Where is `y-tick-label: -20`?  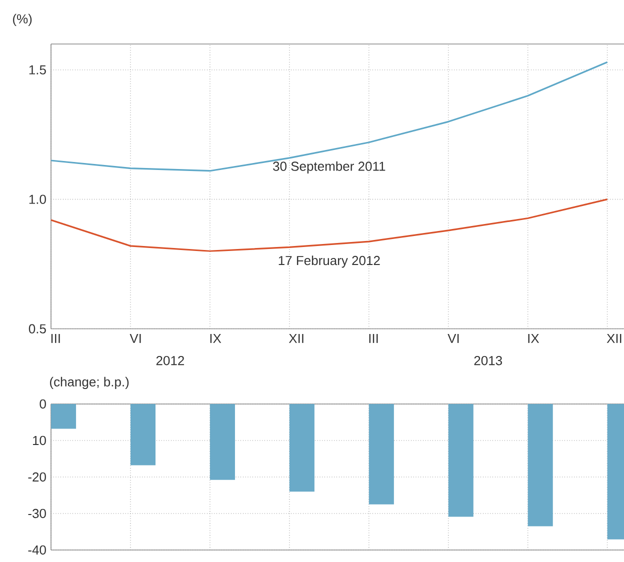
y-tick-label: -20 is located at coordinates (37, 477).